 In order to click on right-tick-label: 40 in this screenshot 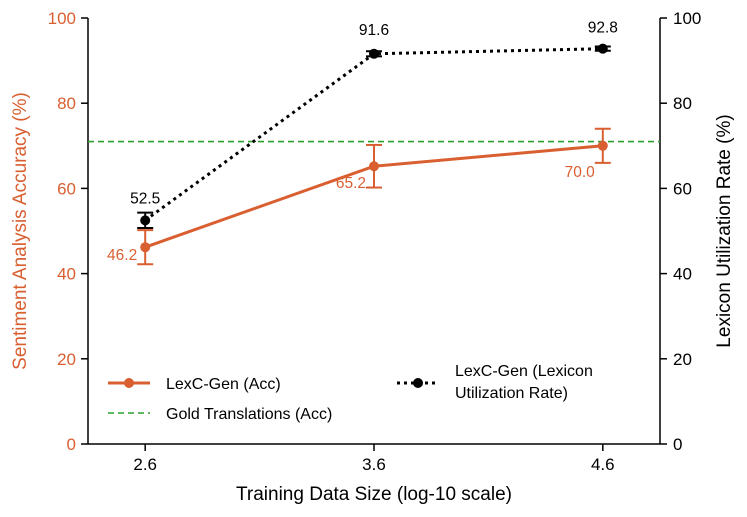, I will do `click(682, 274)`.